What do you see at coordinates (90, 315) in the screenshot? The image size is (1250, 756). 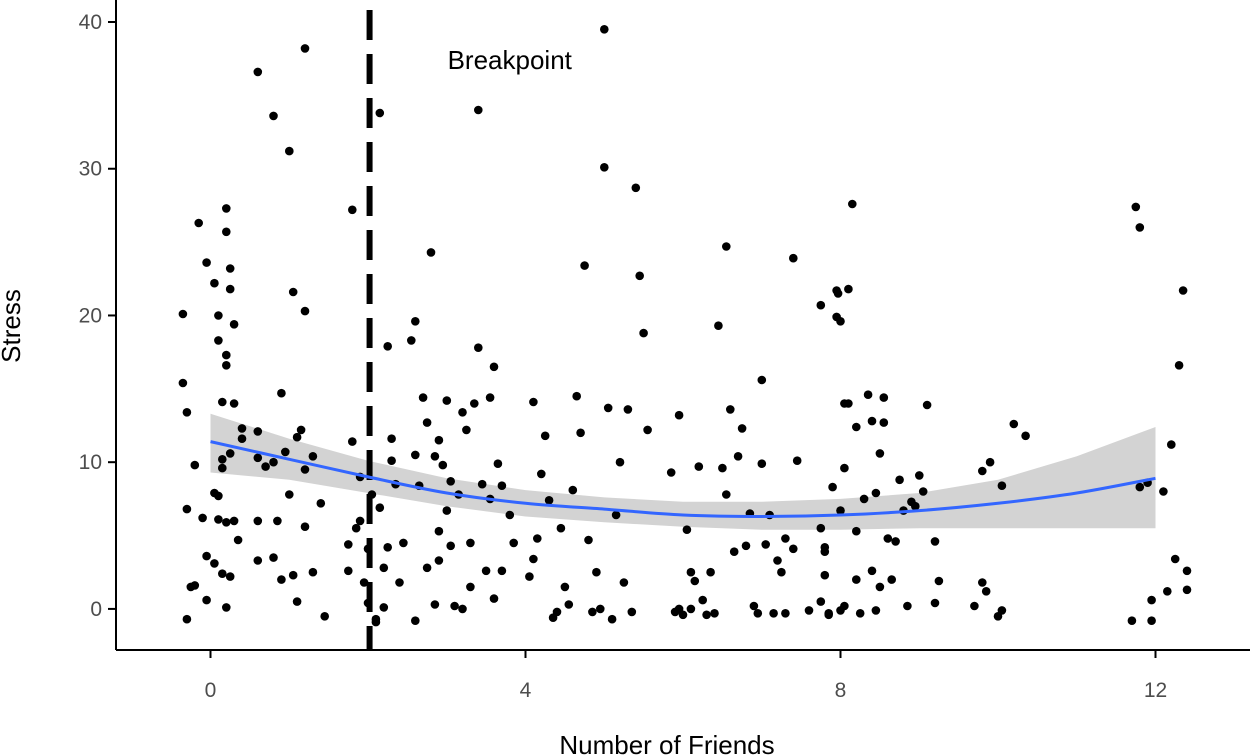 I see `y-tick-label: 20` at bounding box center [90, 315].